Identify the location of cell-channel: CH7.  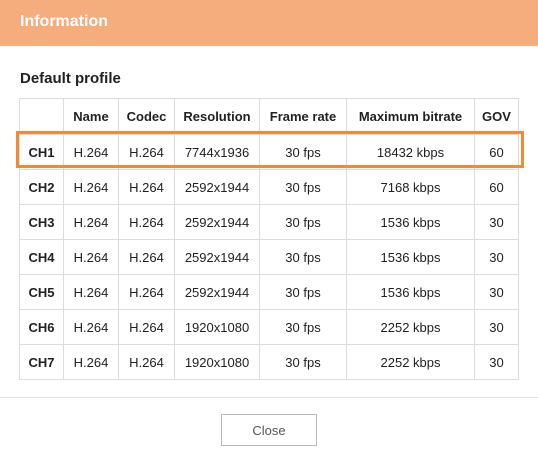
(41, 362).